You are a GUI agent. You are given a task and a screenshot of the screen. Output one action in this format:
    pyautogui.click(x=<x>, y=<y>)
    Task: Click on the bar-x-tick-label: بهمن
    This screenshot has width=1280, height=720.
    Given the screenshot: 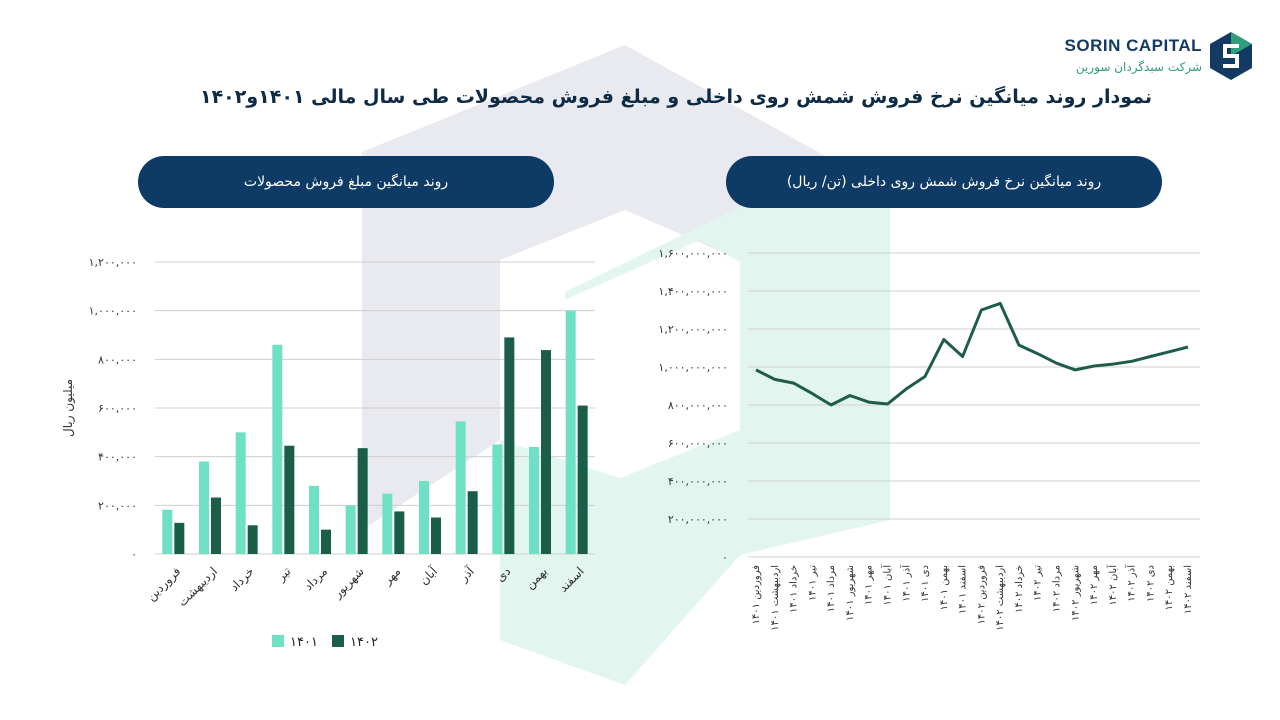 What is the action you would take?
    pyautogui.click(x=537, y=578)
    